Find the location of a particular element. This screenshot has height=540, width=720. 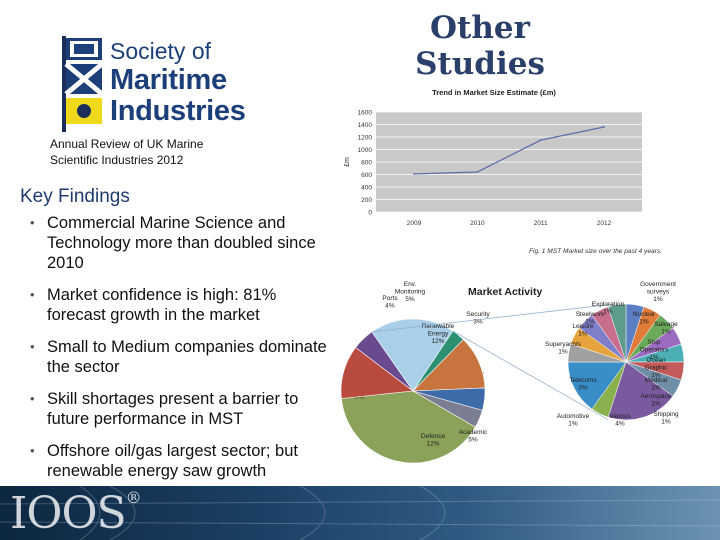

logo-line-1: Society of is located at coordinates (160, 51).